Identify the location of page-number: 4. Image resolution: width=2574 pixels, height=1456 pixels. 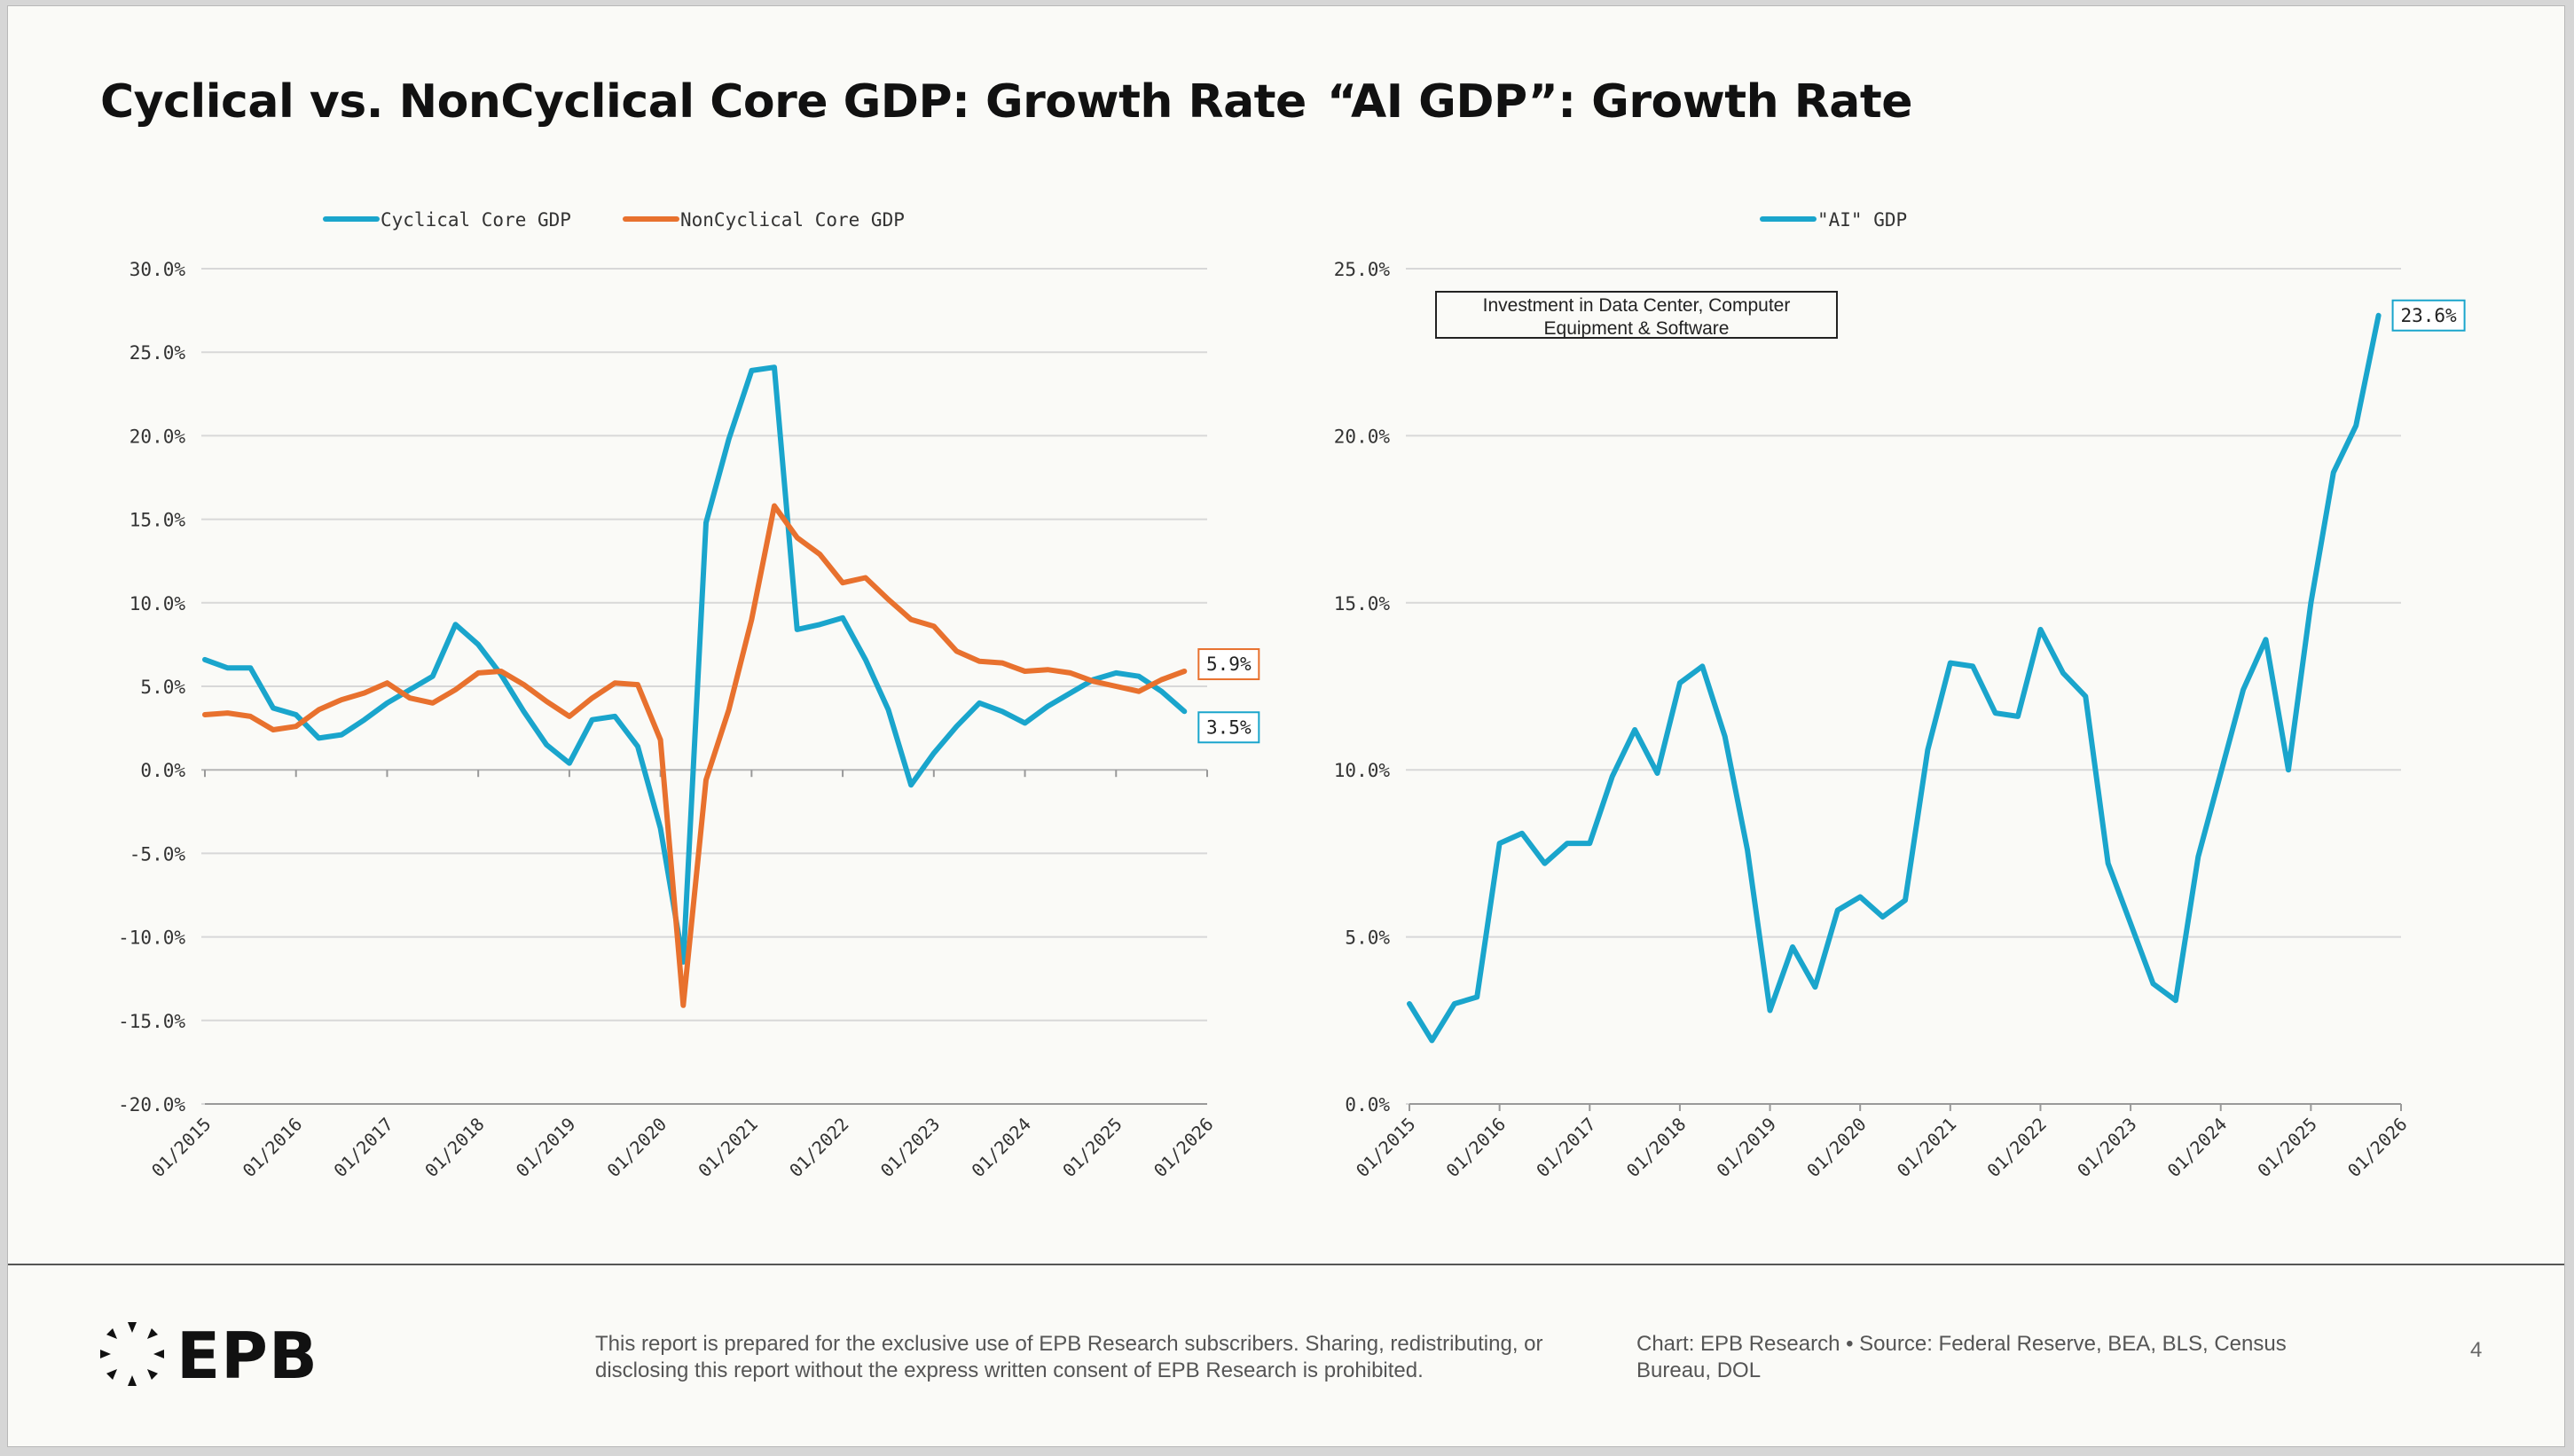
(2476, 1350).